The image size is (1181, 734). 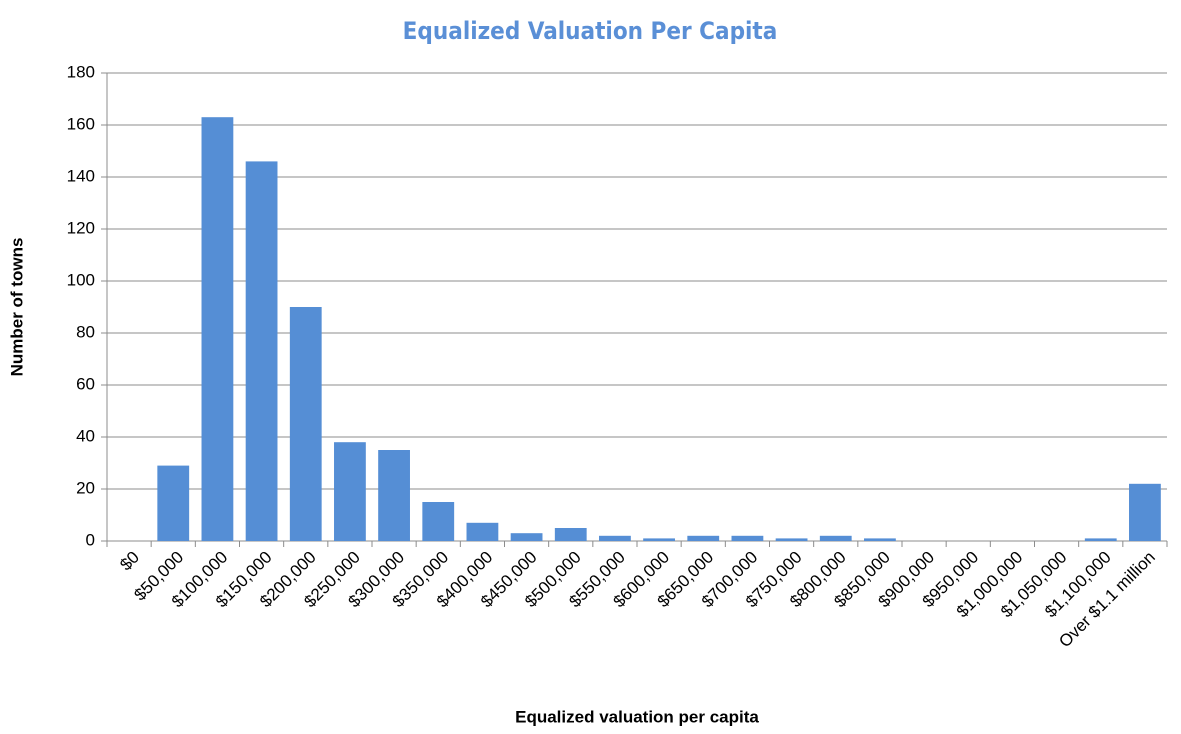 What do you see at coordinates (85, 487) in the screenshot?
I see `y-tick-label: 20` at bounding box center [85, 487].